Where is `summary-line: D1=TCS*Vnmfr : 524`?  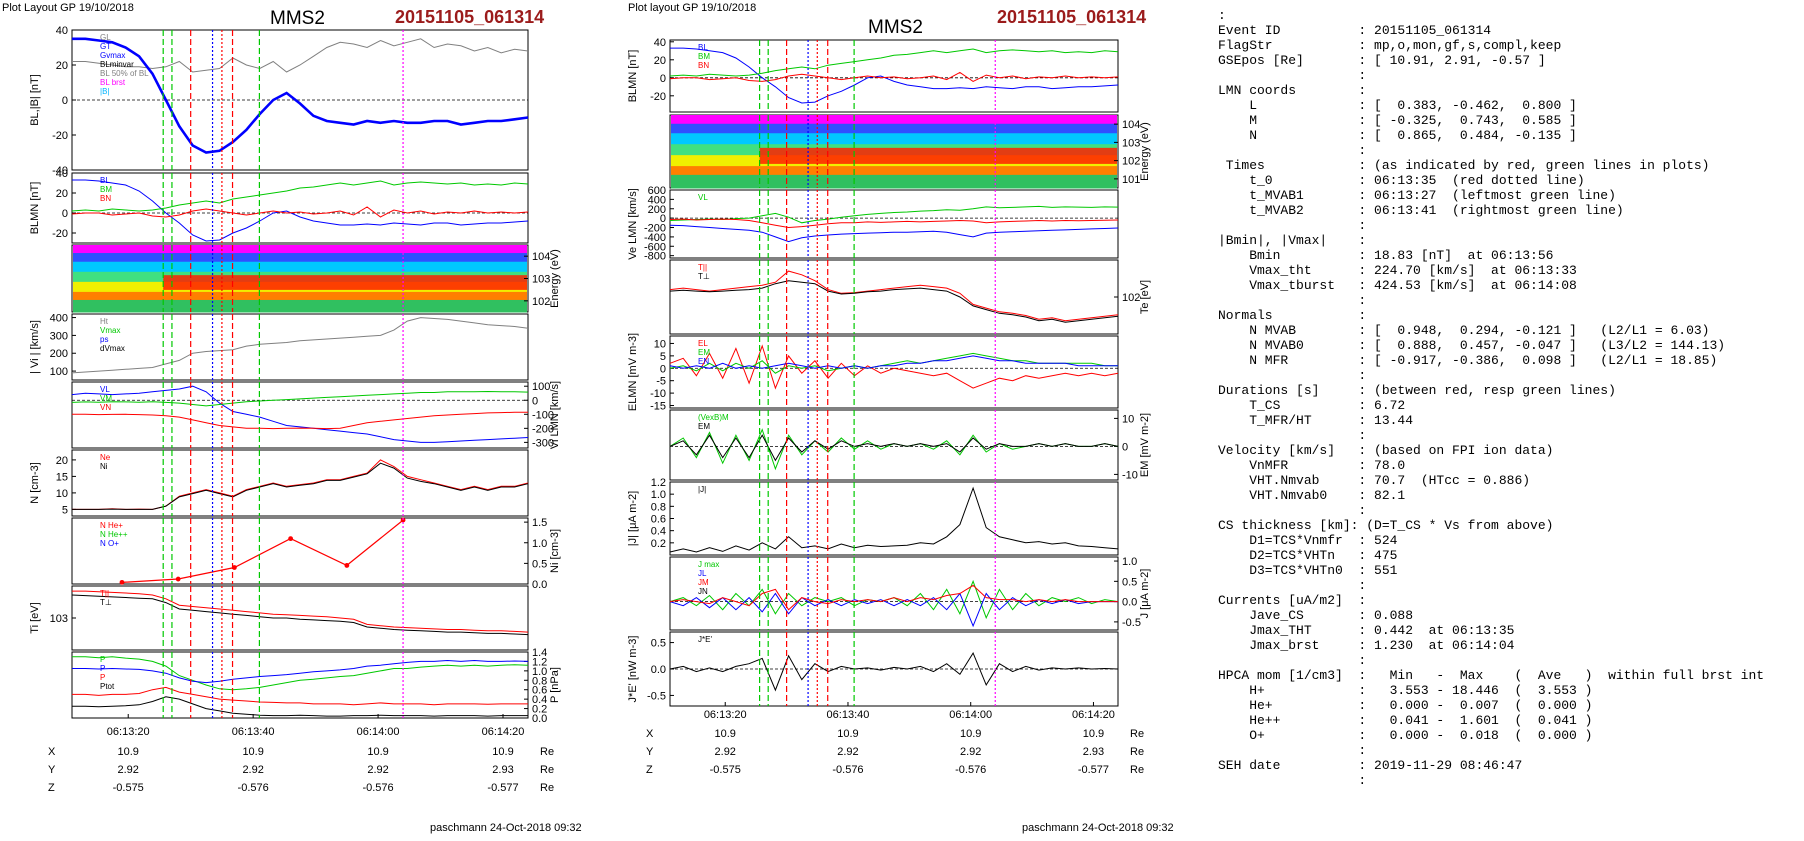
summary-line: D1=TCS*Vnmfr : 524 is located at coordinates (1308, 540).